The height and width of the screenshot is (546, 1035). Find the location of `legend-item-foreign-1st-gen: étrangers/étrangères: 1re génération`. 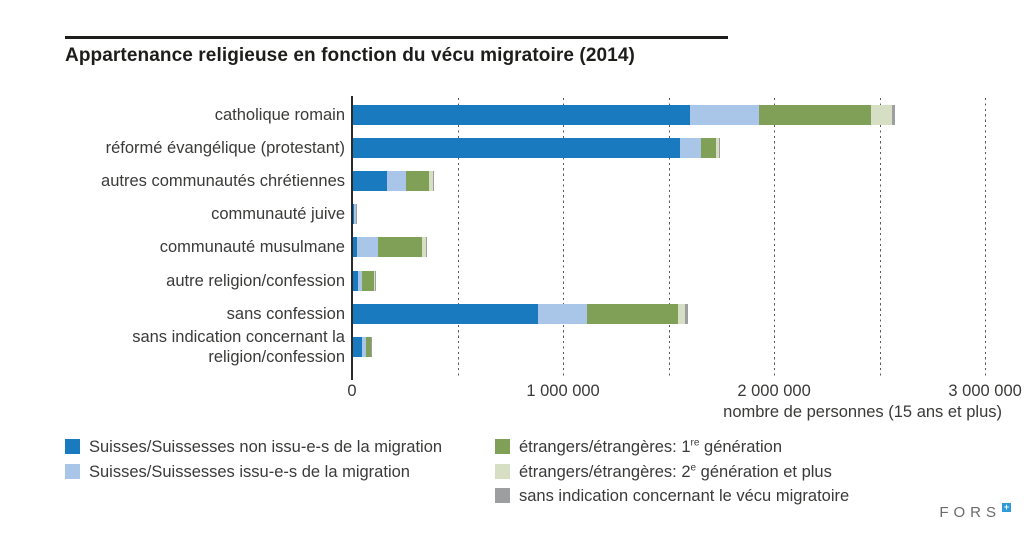

legend-item-foreign-1st-gen: étrangers/étrangères: 1re génération is located at coordinates (638, 447).